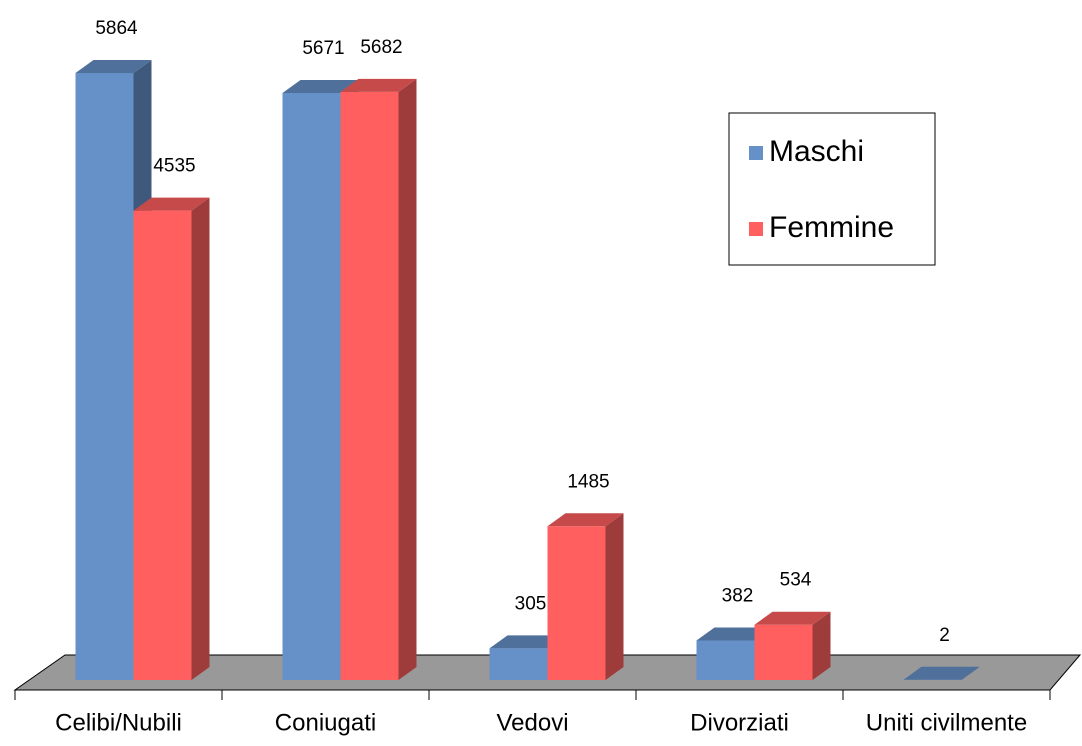  I want to click on value-label: 5864, so click(116, 28).